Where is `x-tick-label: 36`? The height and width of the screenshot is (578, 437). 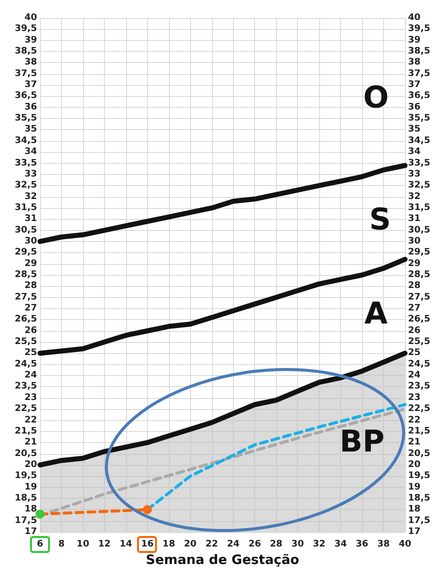
x-tick-label: 36 is located at coordinates (362, 545).